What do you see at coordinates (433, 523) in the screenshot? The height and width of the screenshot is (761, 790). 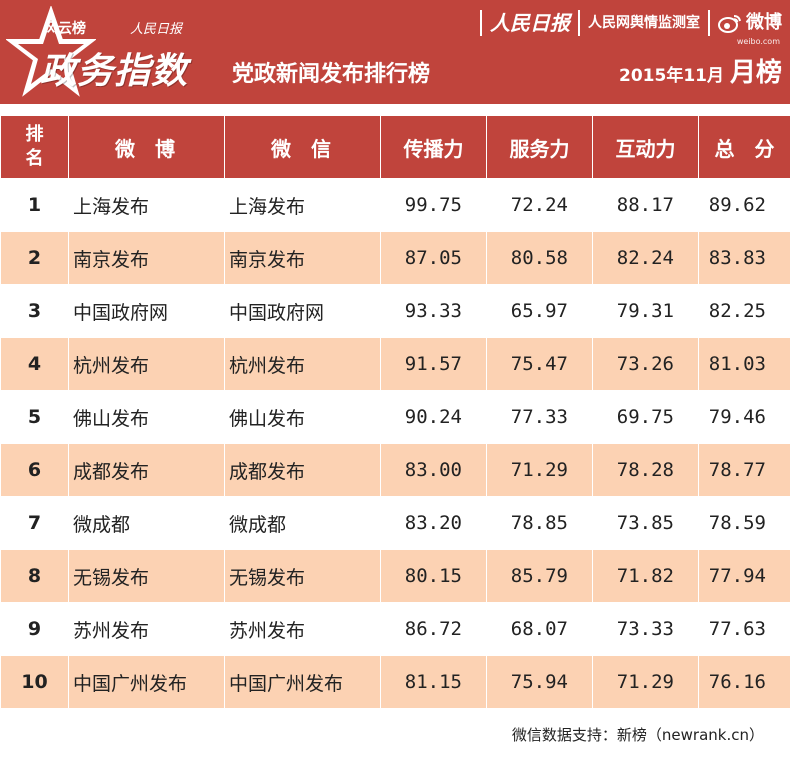 I see `spread-score-cell: 83.20` at bounding box center [433, 523].